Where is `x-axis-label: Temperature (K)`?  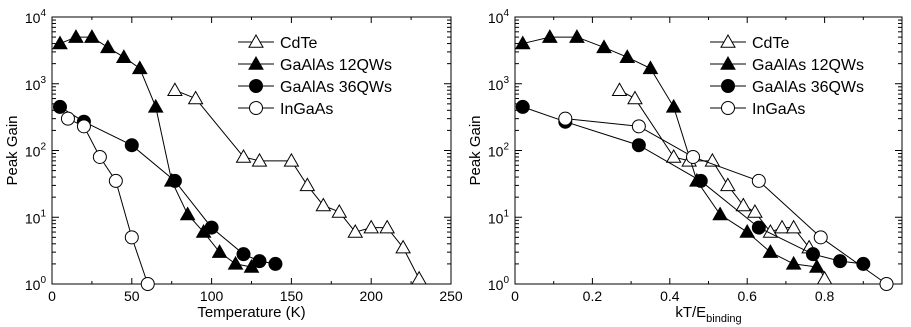 x-axis-label: Temperature (K) is located at coordinates (251, 312).